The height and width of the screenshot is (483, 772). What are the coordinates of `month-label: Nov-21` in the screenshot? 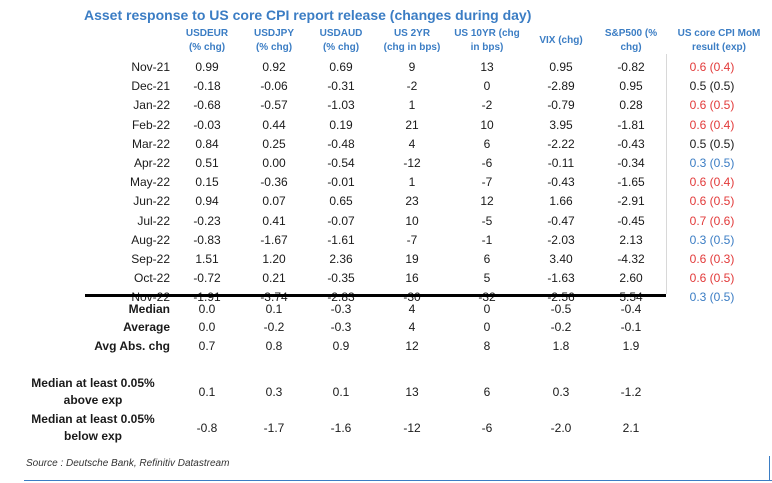 It's located at (150, 67).